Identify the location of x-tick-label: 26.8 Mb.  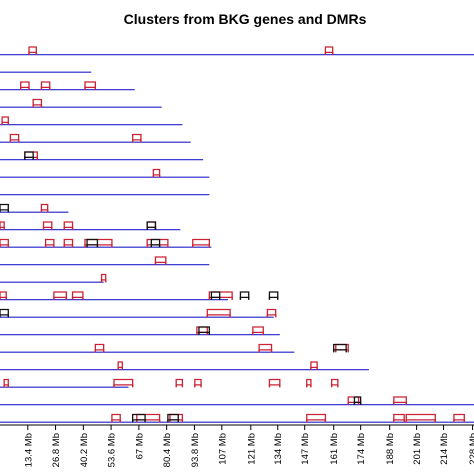
(56, 450).